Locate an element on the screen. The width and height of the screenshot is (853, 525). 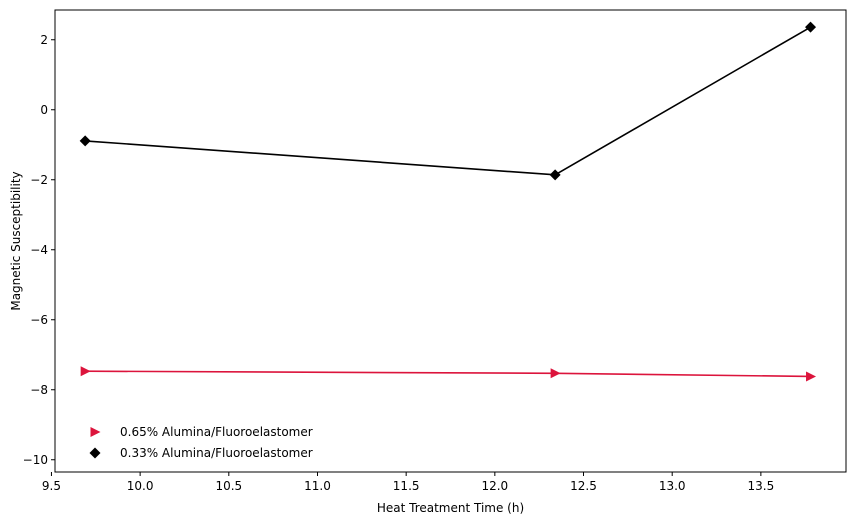
x-tick-label: 11.0 is located at coordinates (317, 486).